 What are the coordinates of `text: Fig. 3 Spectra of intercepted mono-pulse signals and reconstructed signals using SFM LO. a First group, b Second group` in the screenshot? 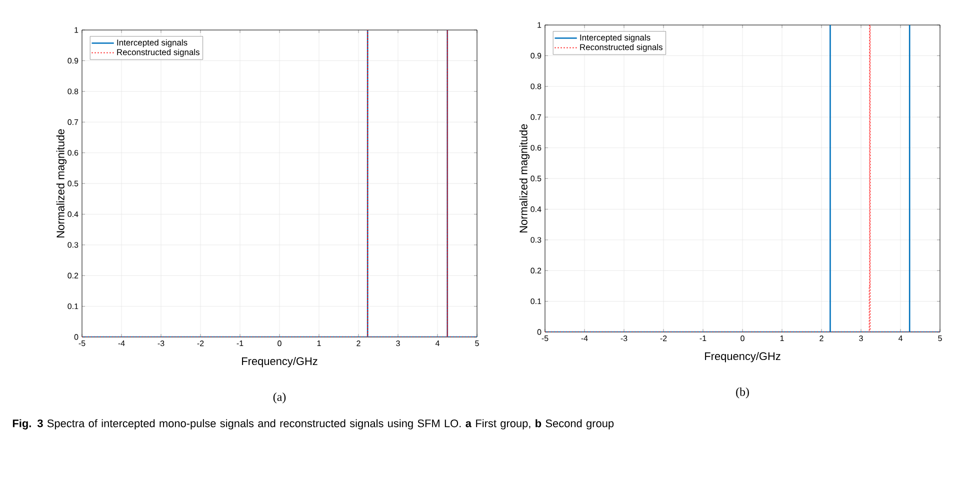 It's located at (313, 424).